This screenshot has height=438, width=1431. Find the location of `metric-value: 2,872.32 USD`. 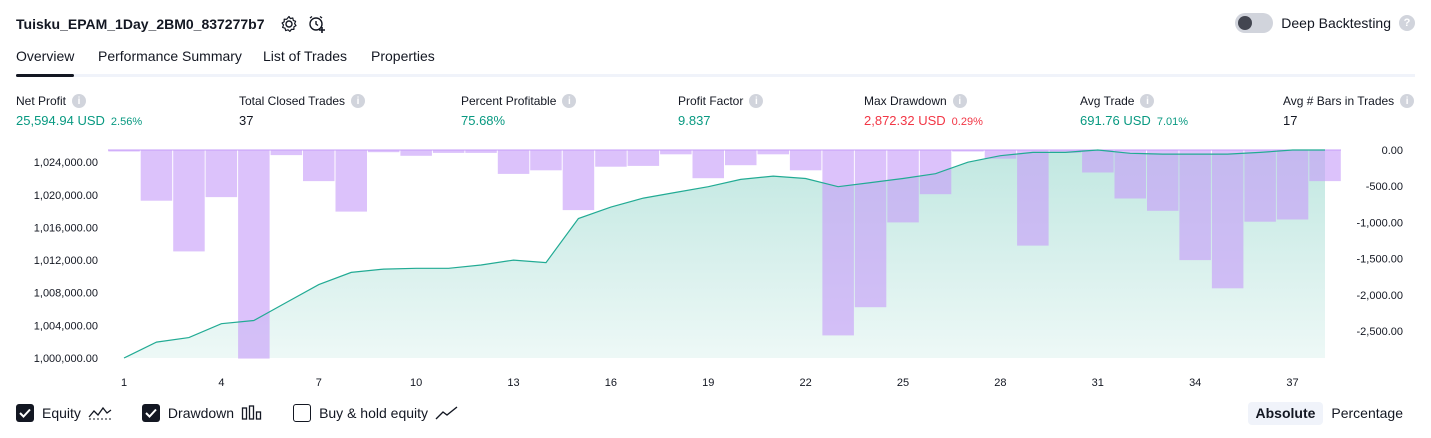

metric-value: 2,872.32 USD is located at coordinates (905, 120).